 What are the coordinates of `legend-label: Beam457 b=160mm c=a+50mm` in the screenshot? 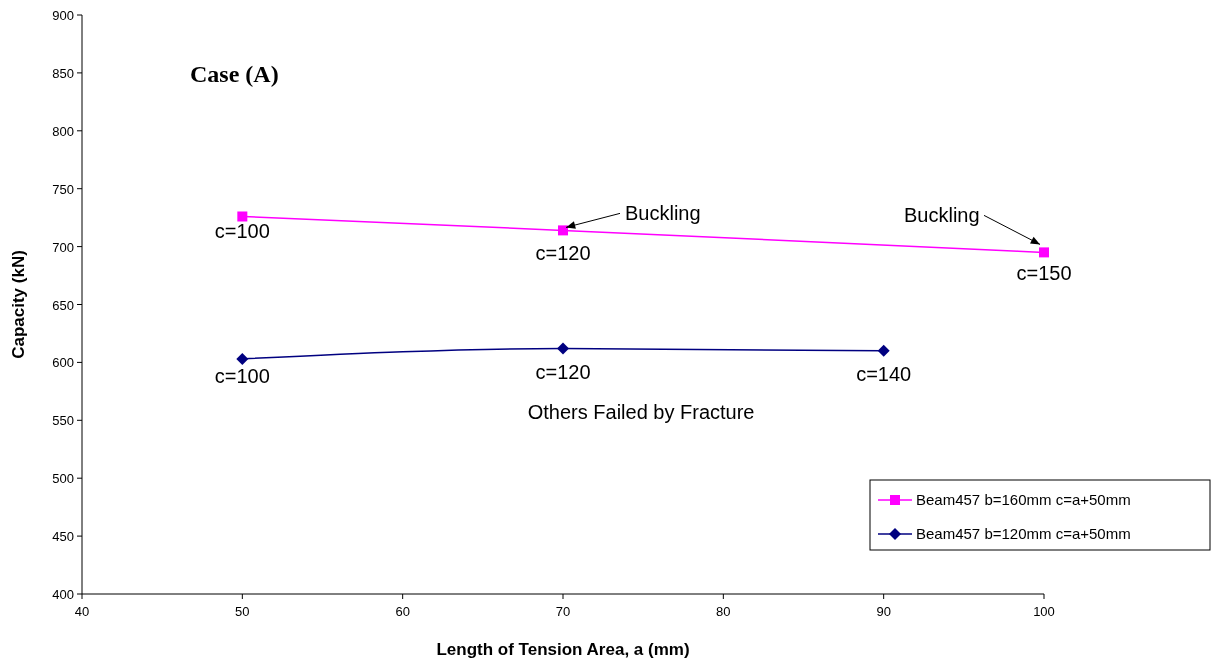 It's located at (1023, 499).